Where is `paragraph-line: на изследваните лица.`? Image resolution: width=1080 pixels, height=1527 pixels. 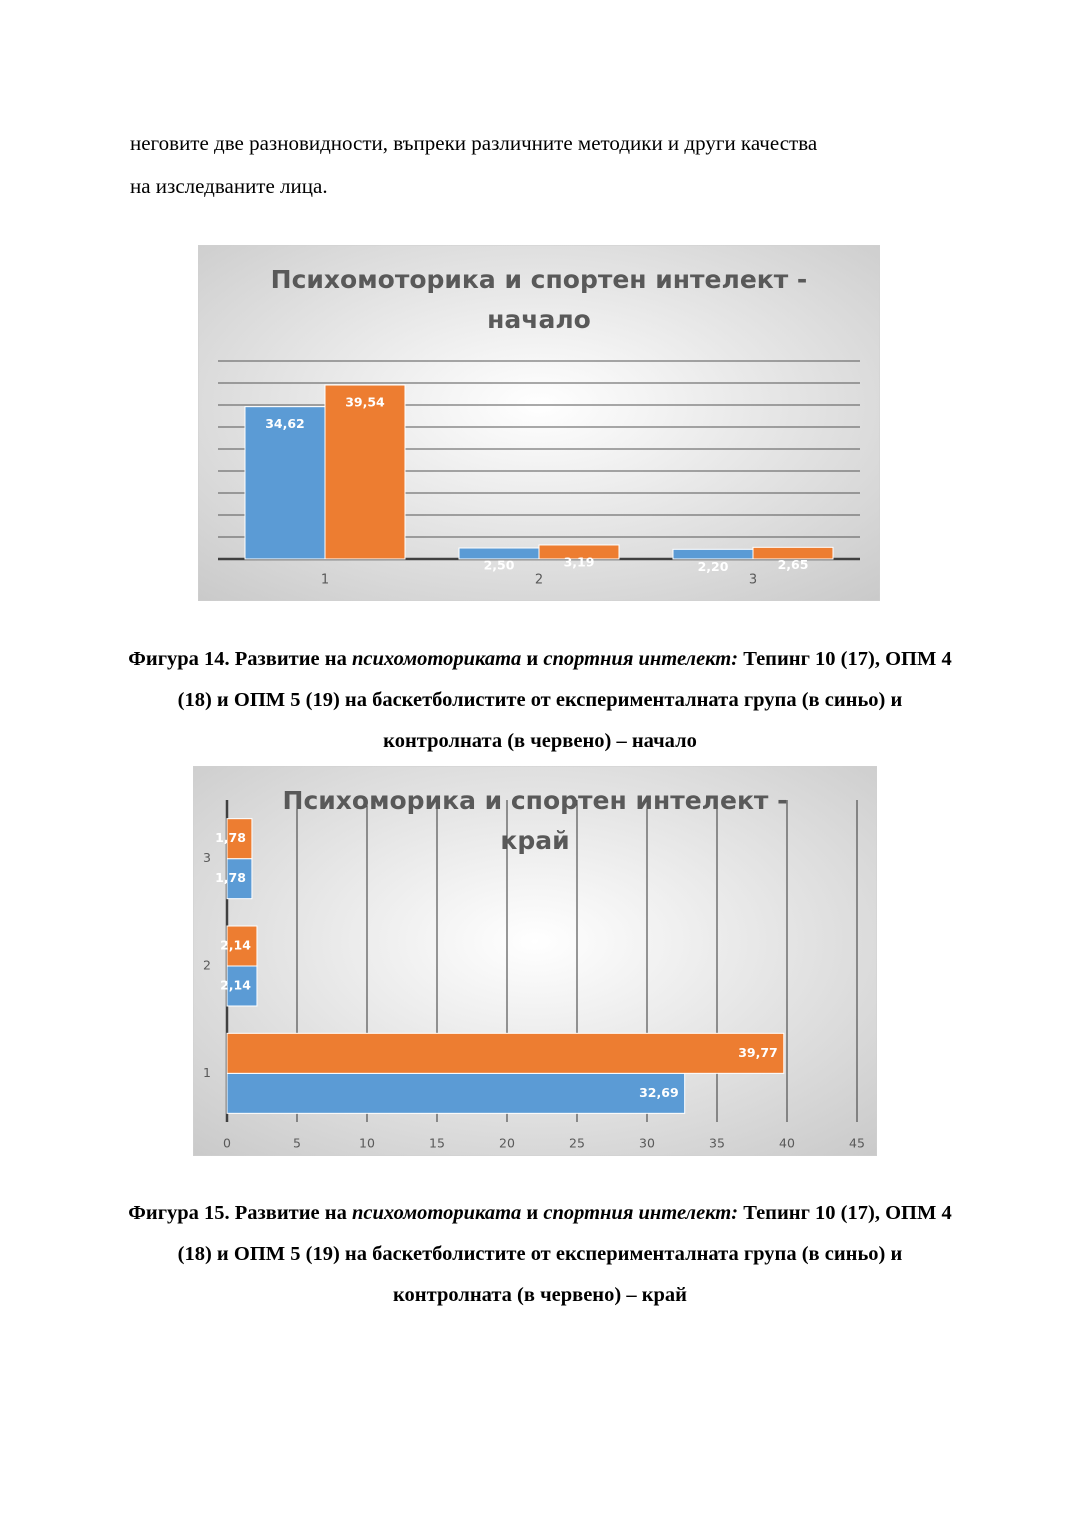
paragraph-line: на изследваните лица. is located at coordinates (229, 186).